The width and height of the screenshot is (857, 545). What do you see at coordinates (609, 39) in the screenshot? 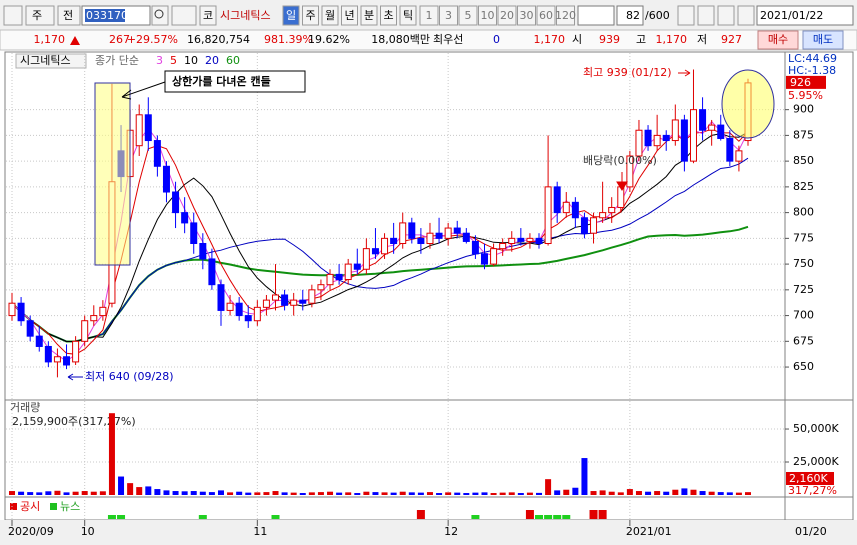
I see `open: 939` at bounding box center [609, 39].